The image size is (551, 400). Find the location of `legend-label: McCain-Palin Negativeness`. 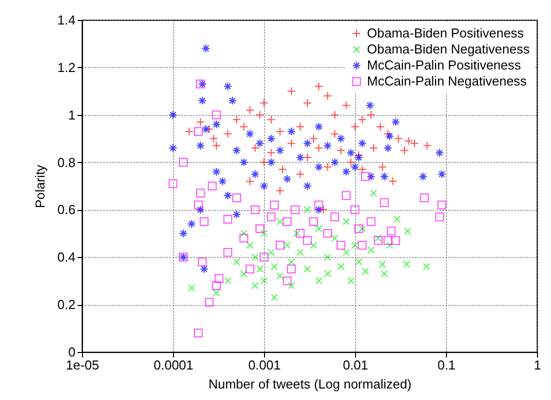

legend-label: McCain-Palin Negativeness is located at coordinates (447, 81).